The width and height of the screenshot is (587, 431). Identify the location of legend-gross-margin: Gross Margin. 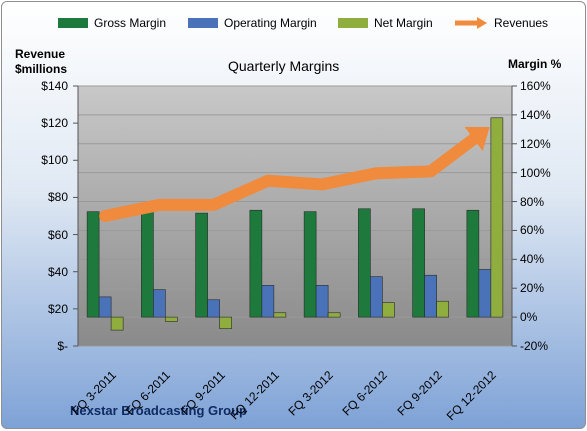
(112, 23).